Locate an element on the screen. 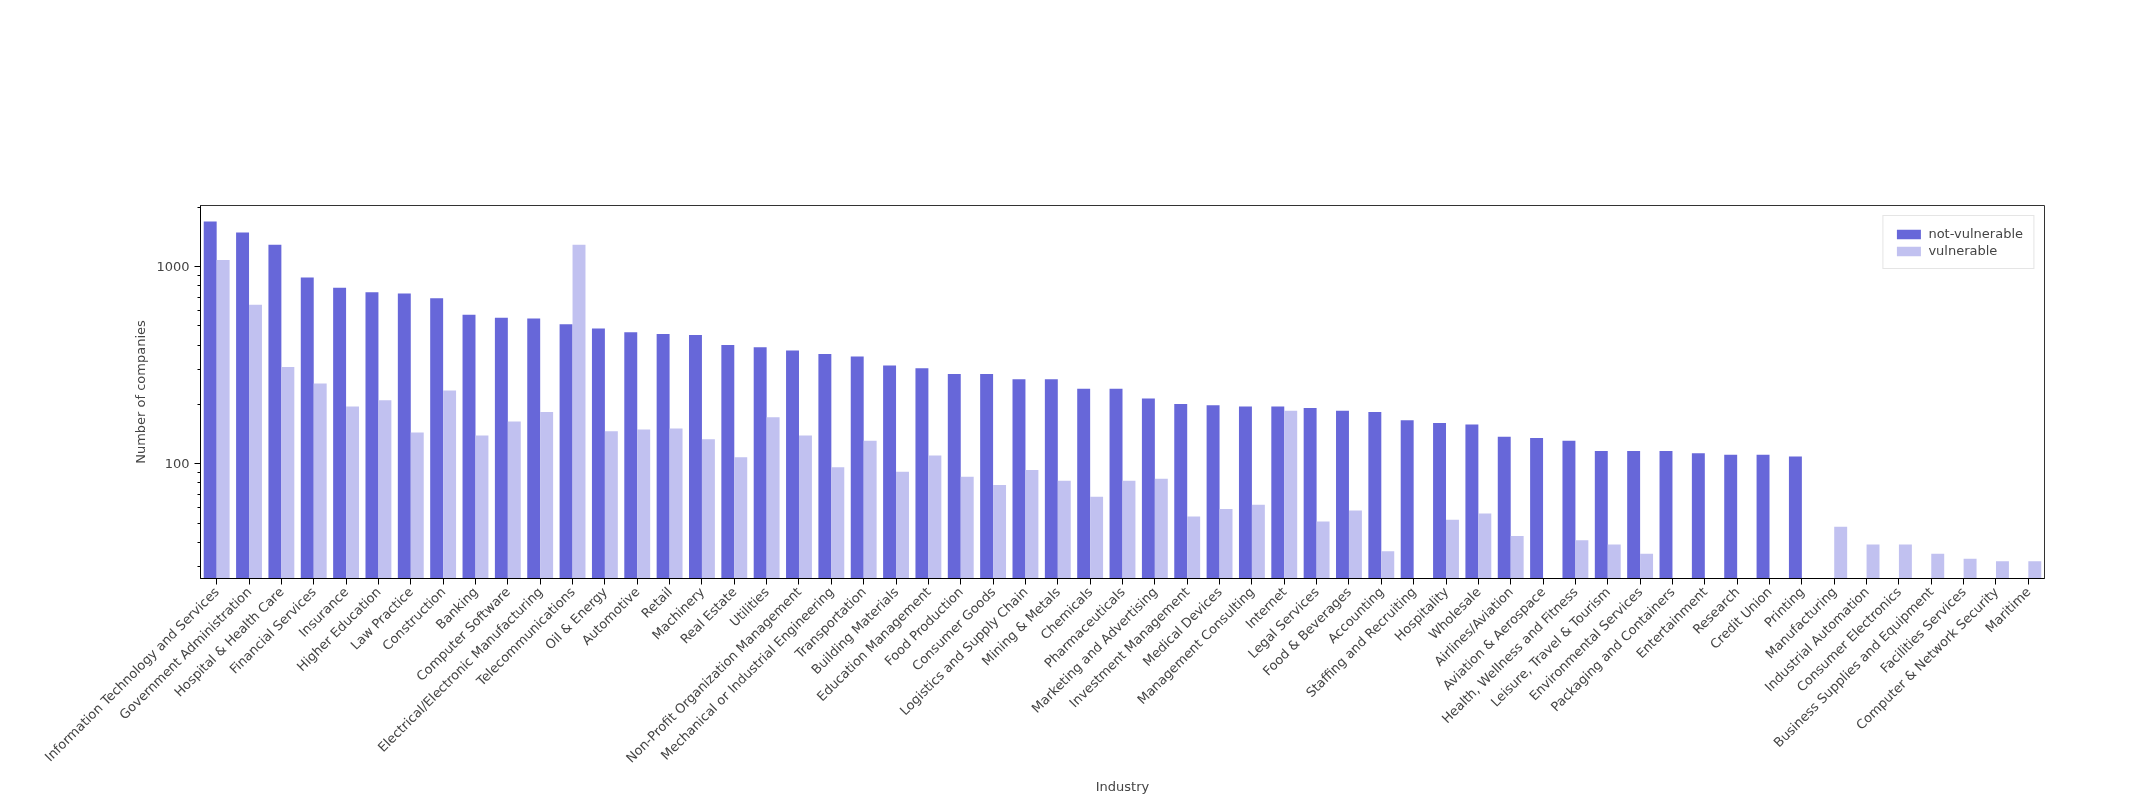  y-tick-label: 1000 is located at coordinates (173, 267).